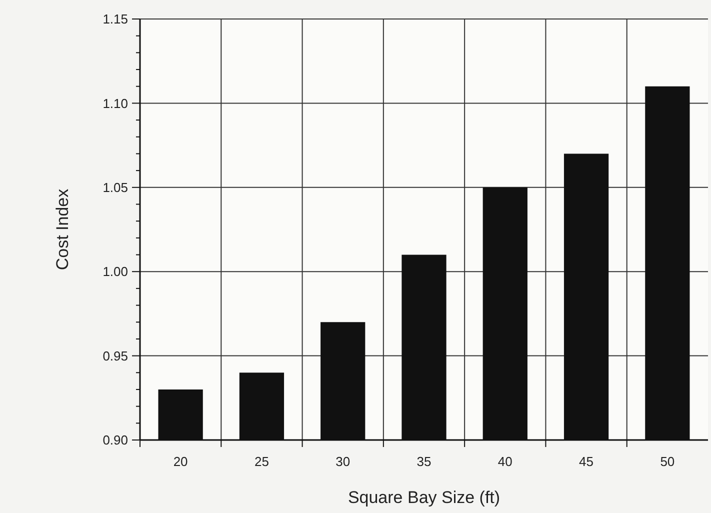 This screenshot has width=711, height=513. I want to click on y-tick-label: 1.00, so click(115, 272).